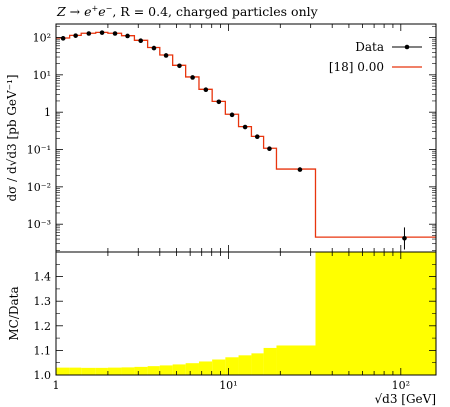 This screenshot has width=450, height=407. Describe the element at coordinates (39, 224) in the screenshot. I see `y-tick-label: 10⁻³` at that location.